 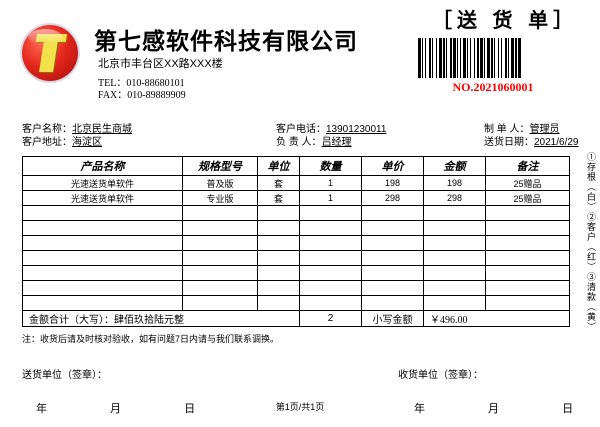 I want to click on col-amount: 金额, so click(x=454, y=166).